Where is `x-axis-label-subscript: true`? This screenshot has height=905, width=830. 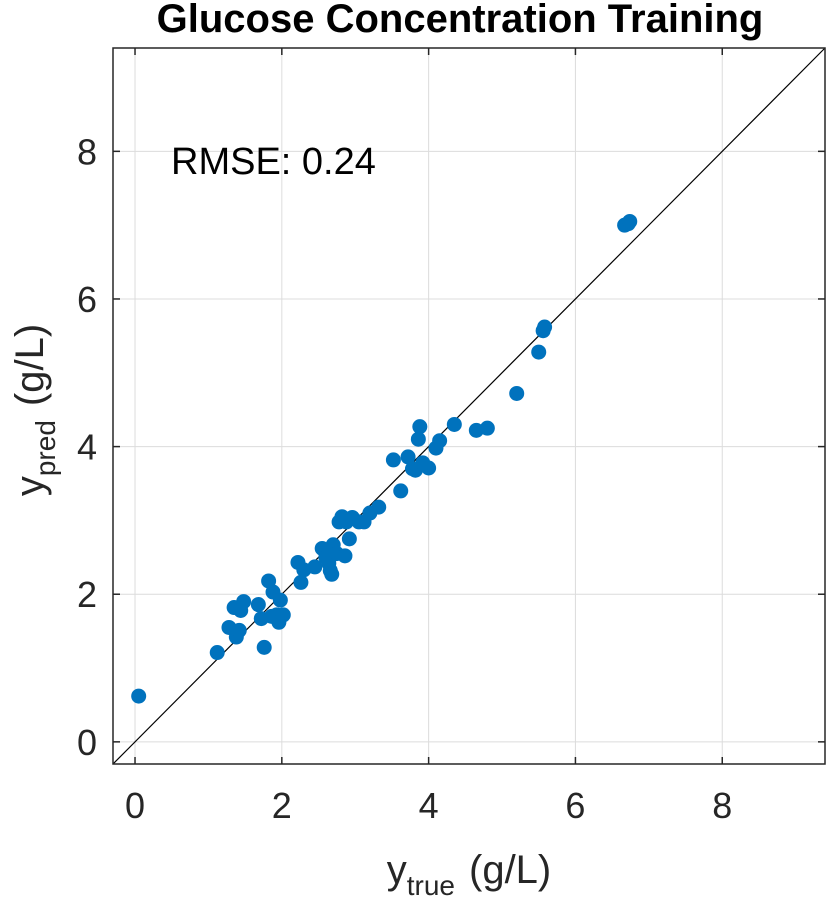
x-axis-label-subscript: true is located at coordinates (431, 885).